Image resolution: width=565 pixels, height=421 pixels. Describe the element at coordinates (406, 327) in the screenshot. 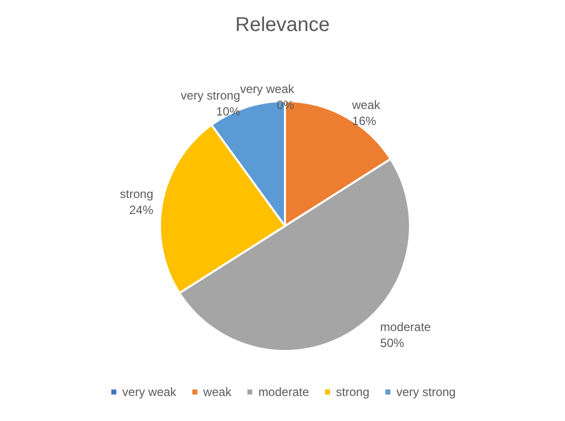

I see `slice-label: moderate` at that location.